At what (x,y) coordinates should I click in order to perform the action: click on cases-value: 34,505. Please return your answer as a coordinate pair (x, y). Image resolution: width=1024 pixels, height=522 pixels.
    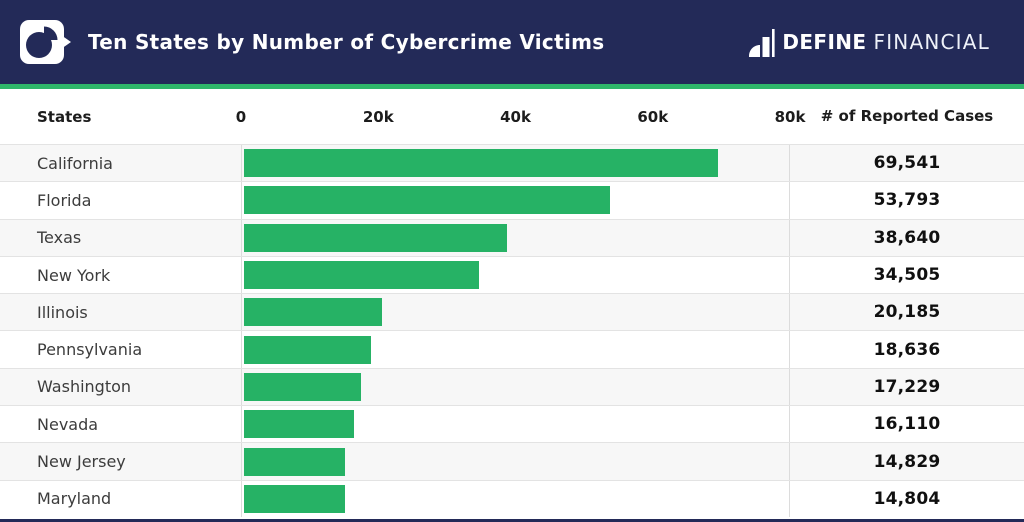
    Looking at the image, I should click on (907, 275).